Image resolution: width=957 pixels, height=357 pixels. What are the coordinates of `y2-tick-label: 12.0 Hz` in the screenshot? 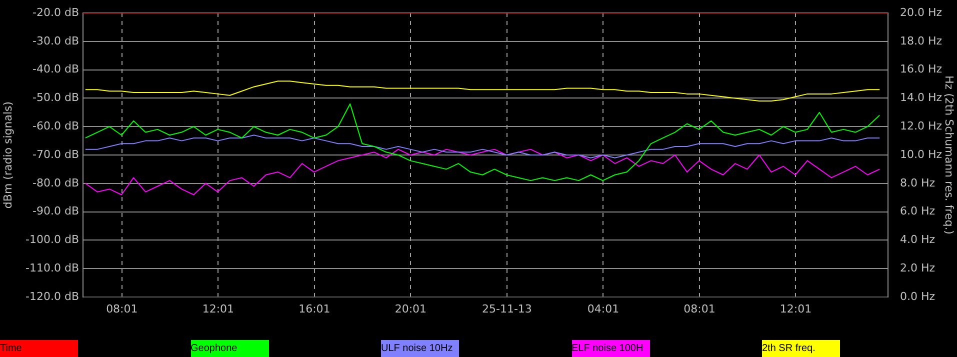 It's located at (921, 125).